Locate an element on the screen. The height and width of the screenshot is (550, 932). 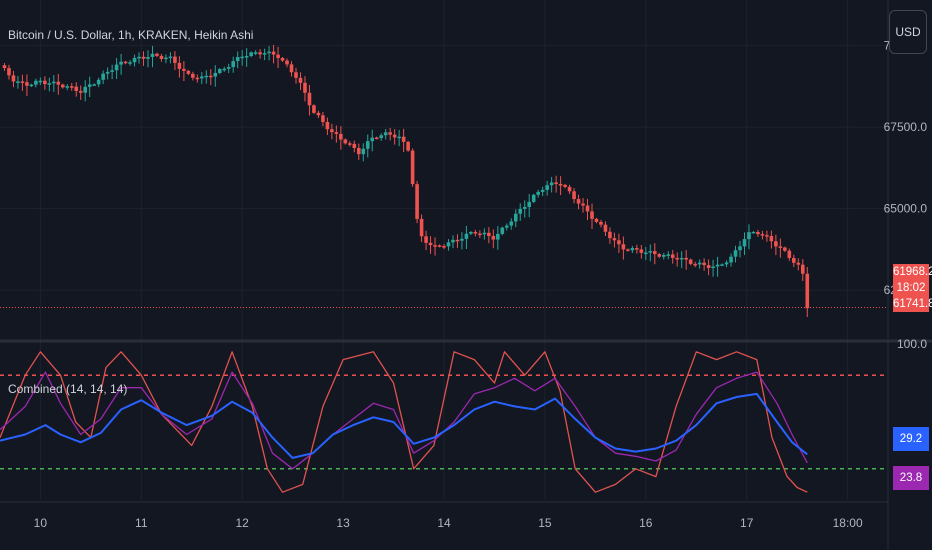
time-tick-label: 16 is located at coordinates (646, 523).